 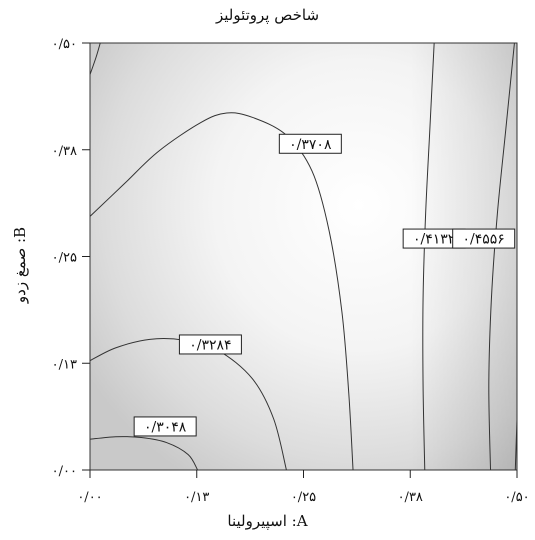 I want to click on contour-label-text: ۰/۴۵۵۶, so click(x=484, y=240).